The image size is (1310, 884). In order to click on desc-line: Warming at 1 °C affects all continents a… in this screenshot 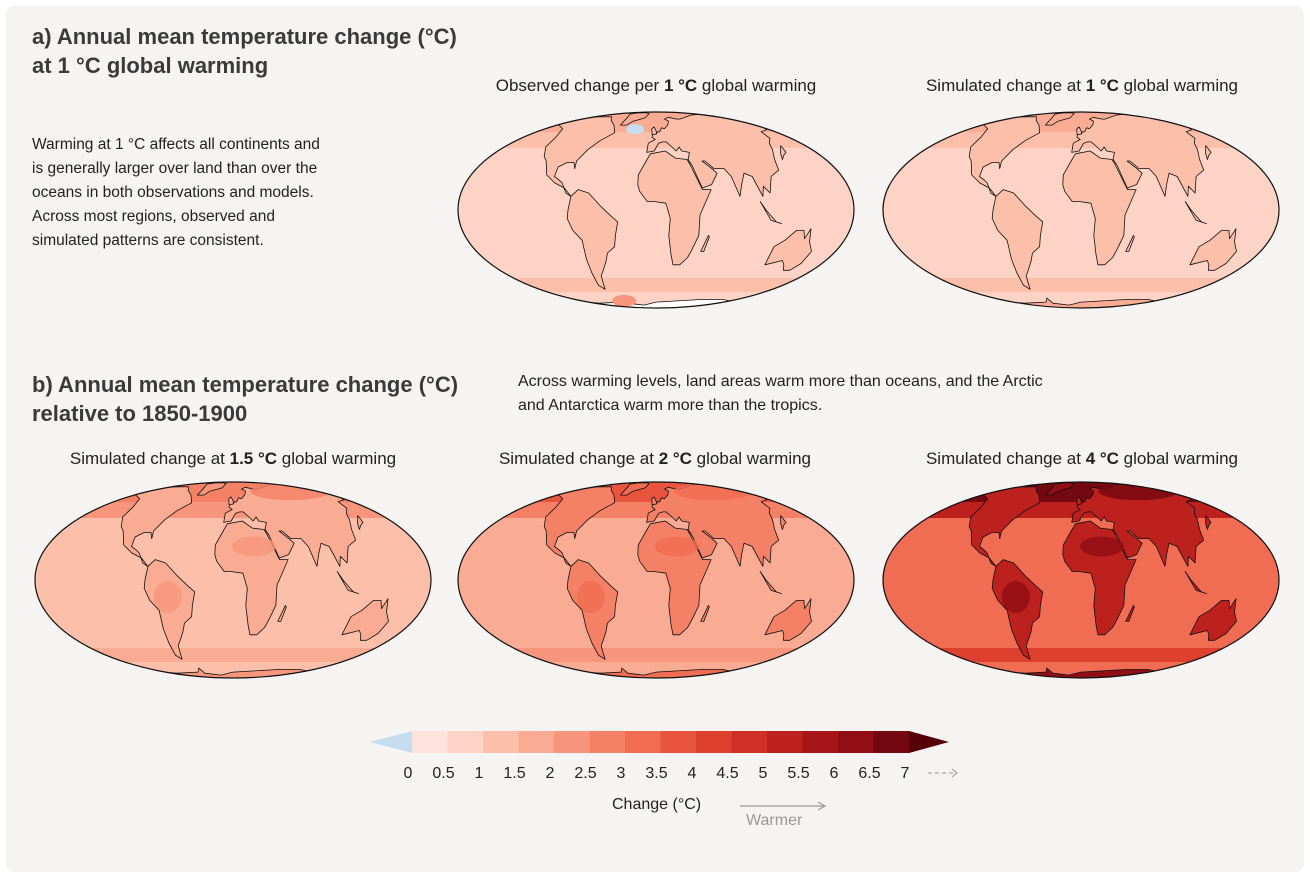, I will do `click(176, 144)`.